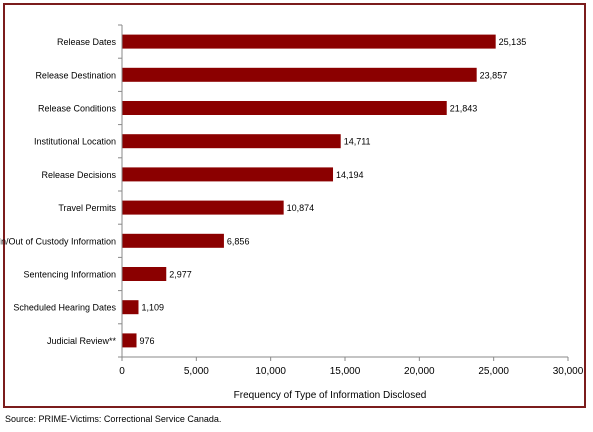 This screenshot has height=432, width=593. What do you see at coordinates (196, 371) in the screenshot?
I see `x-tick-label: 5,000` at bounding box center [196, 371].